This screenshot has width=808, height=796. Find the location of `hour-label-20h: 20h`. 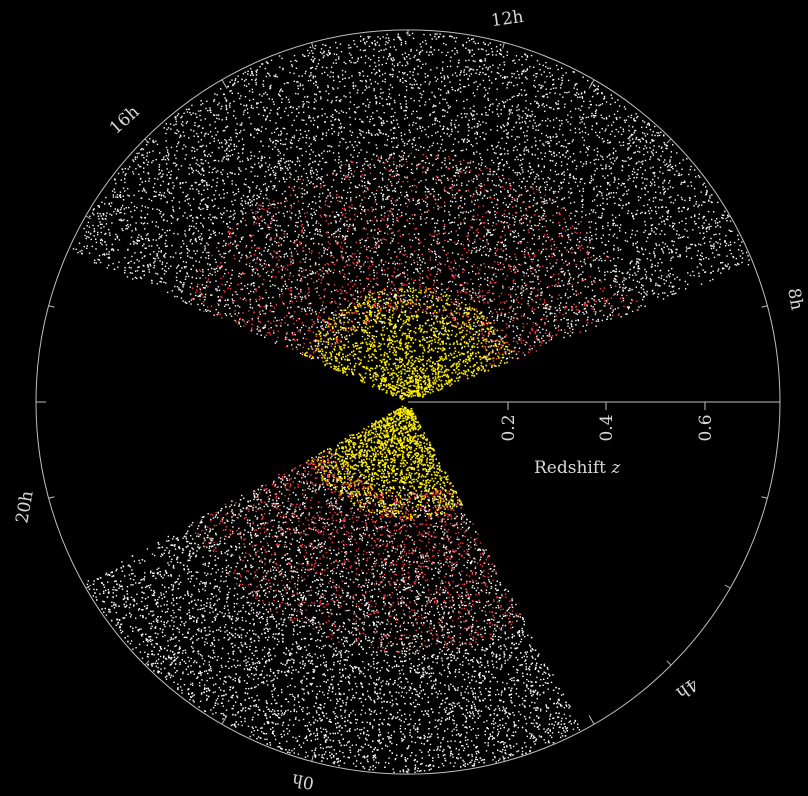

hour-label-20h: 20h is located at coordinates (24, 507).